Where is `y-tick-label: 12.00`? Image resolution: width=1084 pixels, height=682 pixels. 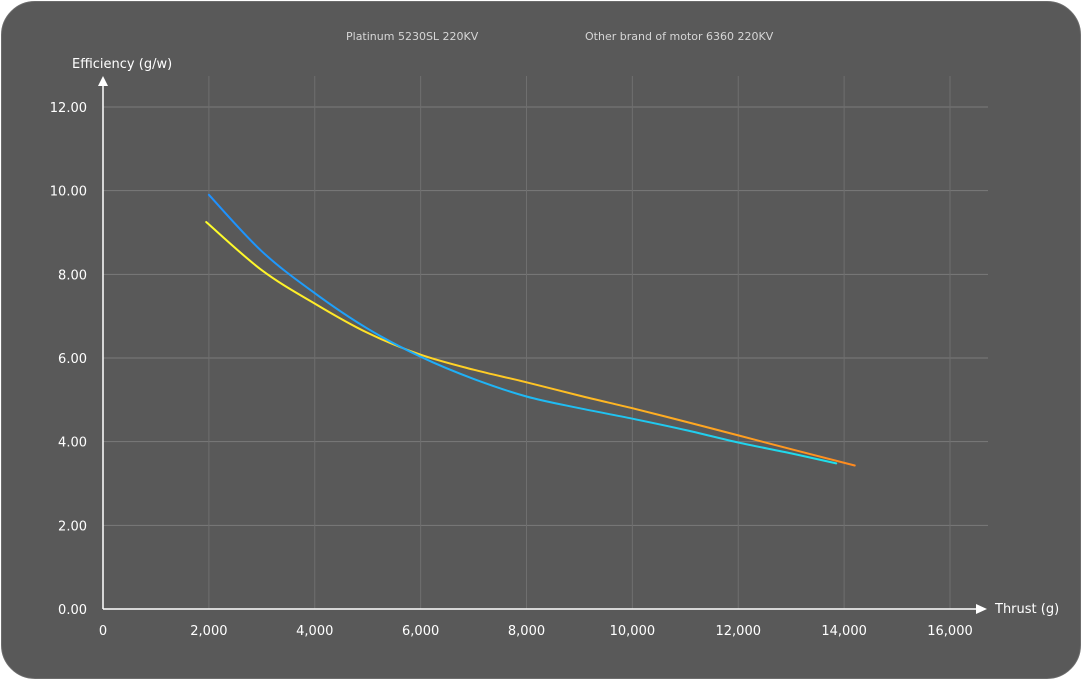 y-tick-label: 12.00 is located at coordinates (68, 108).